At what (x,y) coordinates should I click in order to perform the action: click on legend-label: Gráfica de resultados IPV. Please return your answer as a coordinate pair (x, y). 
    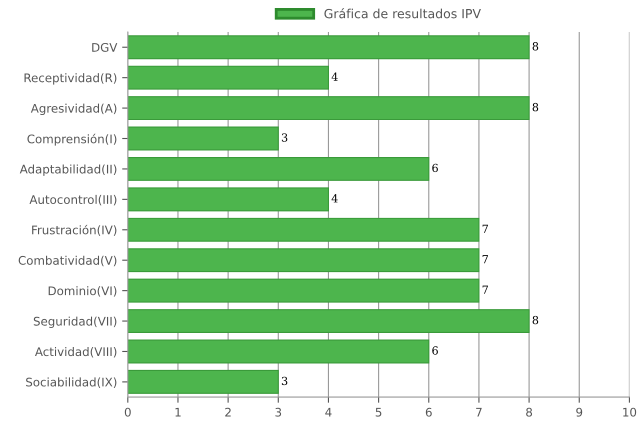
    Looking at the image, I should click on (402, 13).